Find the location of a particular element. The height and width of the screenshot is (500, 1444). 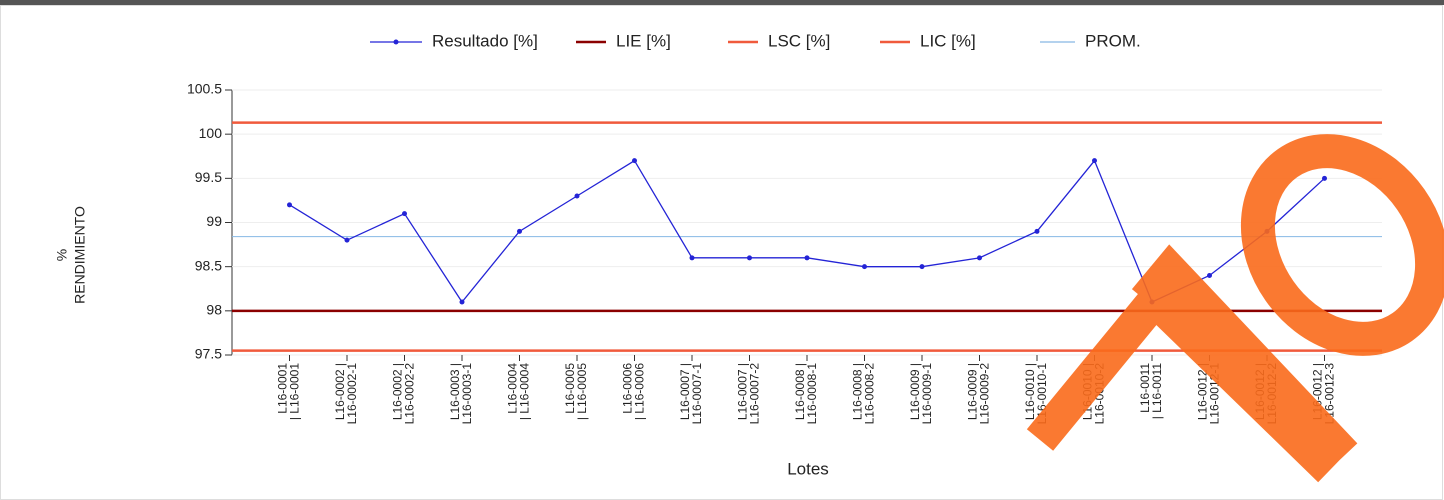

x-tick-label: L16-0008-1 is located at coordinates (812, 394).